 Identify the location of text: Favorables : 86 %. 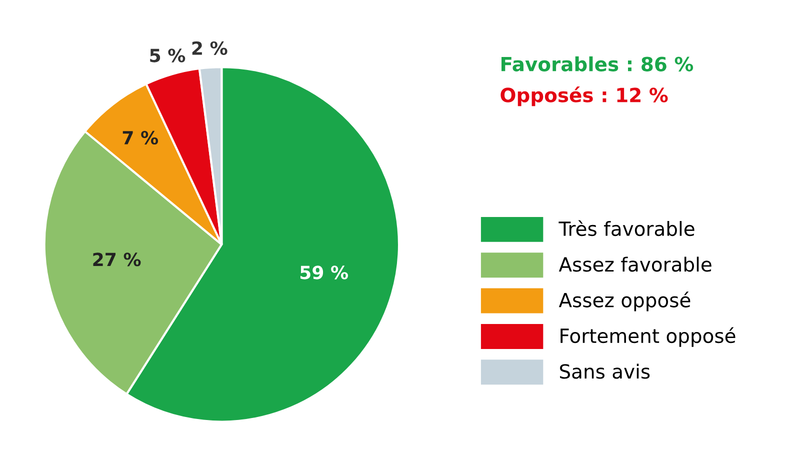
(598, 64).